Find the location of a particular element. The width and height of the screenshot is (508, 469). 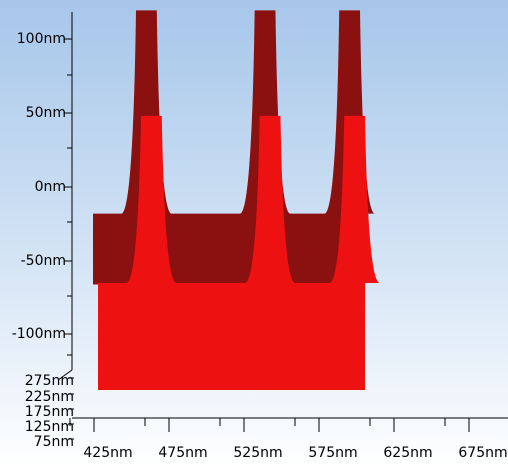

x-tick-label: 525nm is located at coordinates (257, 453).